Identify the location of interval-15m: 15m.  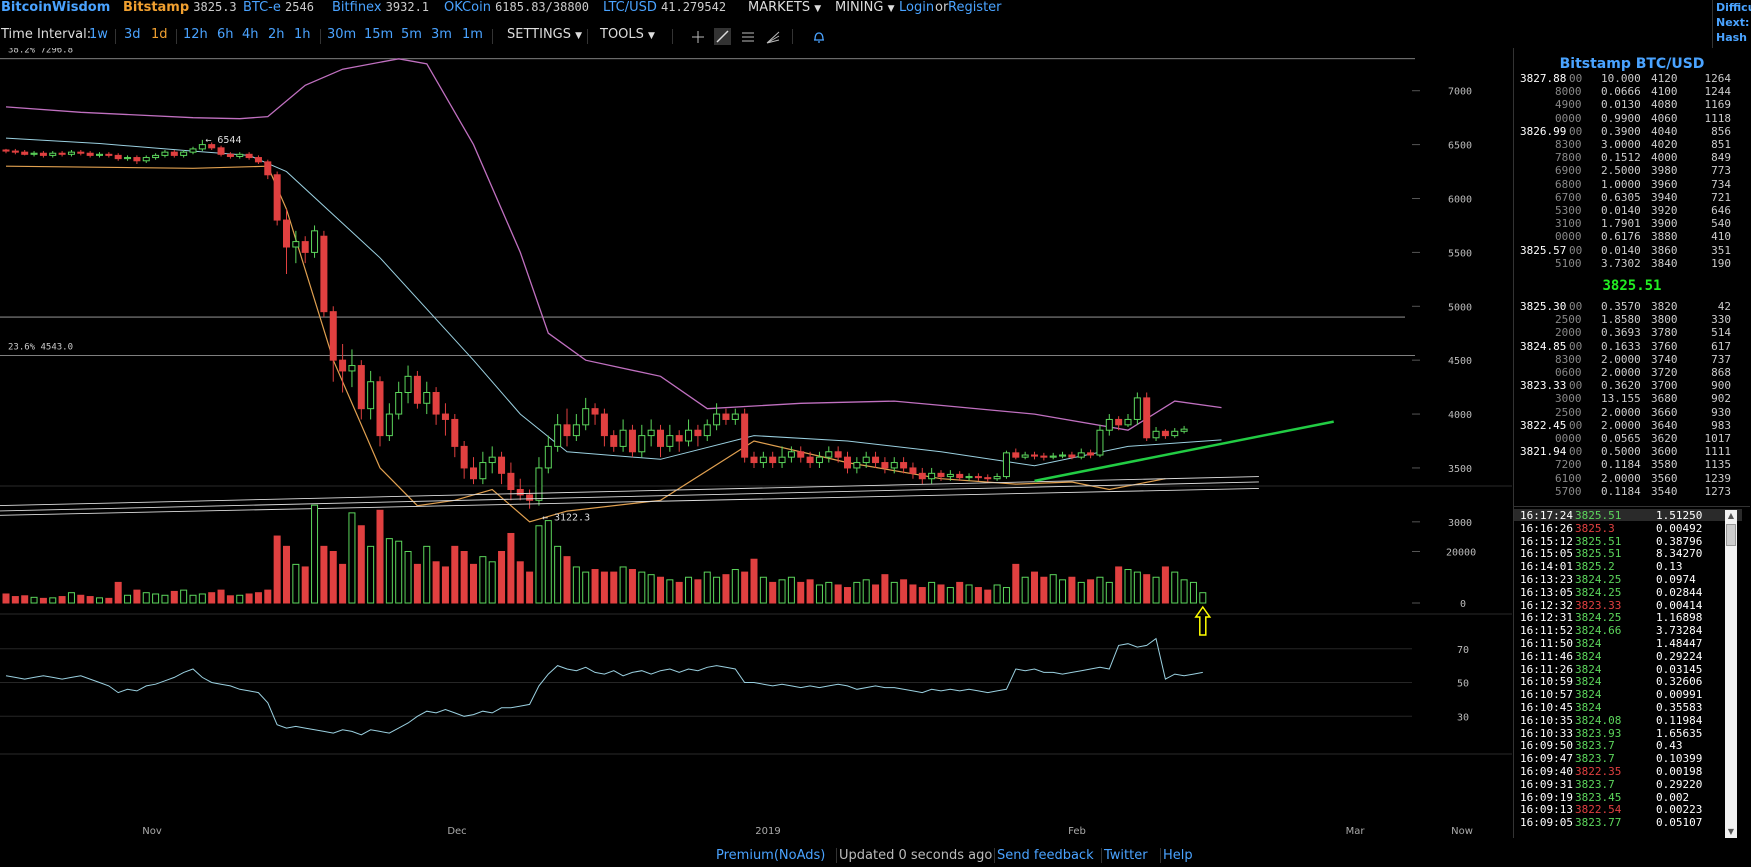
(379, 34).